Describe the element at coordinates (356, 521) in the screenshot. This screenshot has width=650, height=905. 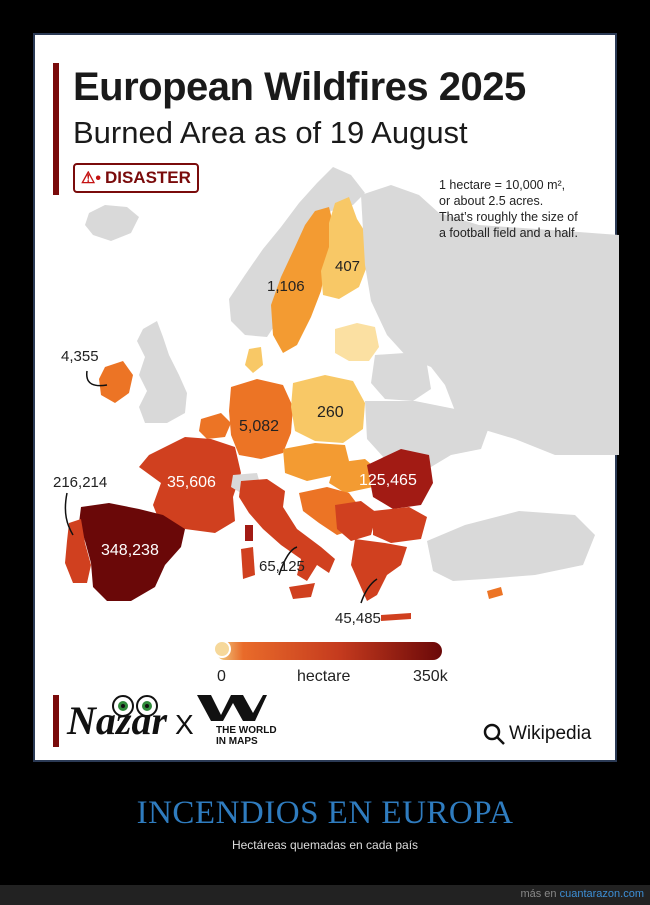
I see `serbia-shape` at that location.